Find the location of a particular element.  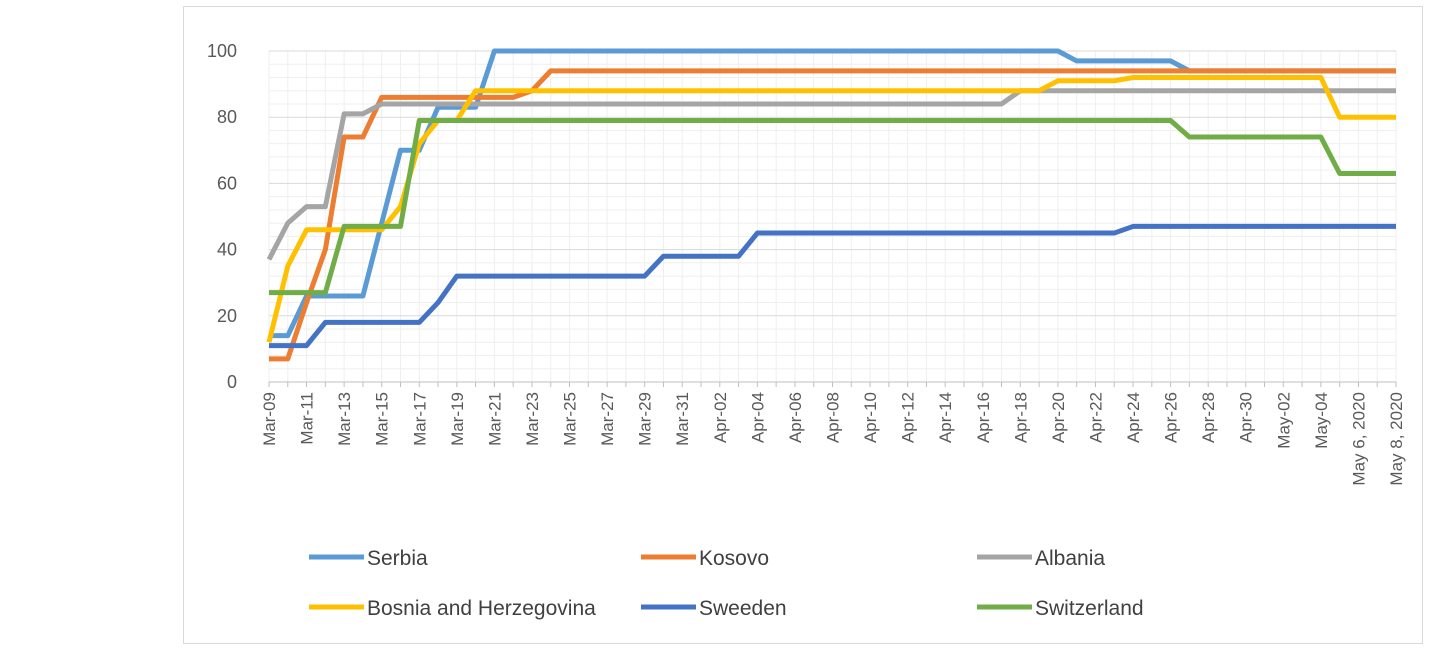

x-tick-label: Apr-26 is located at coordinates (1171, 417).